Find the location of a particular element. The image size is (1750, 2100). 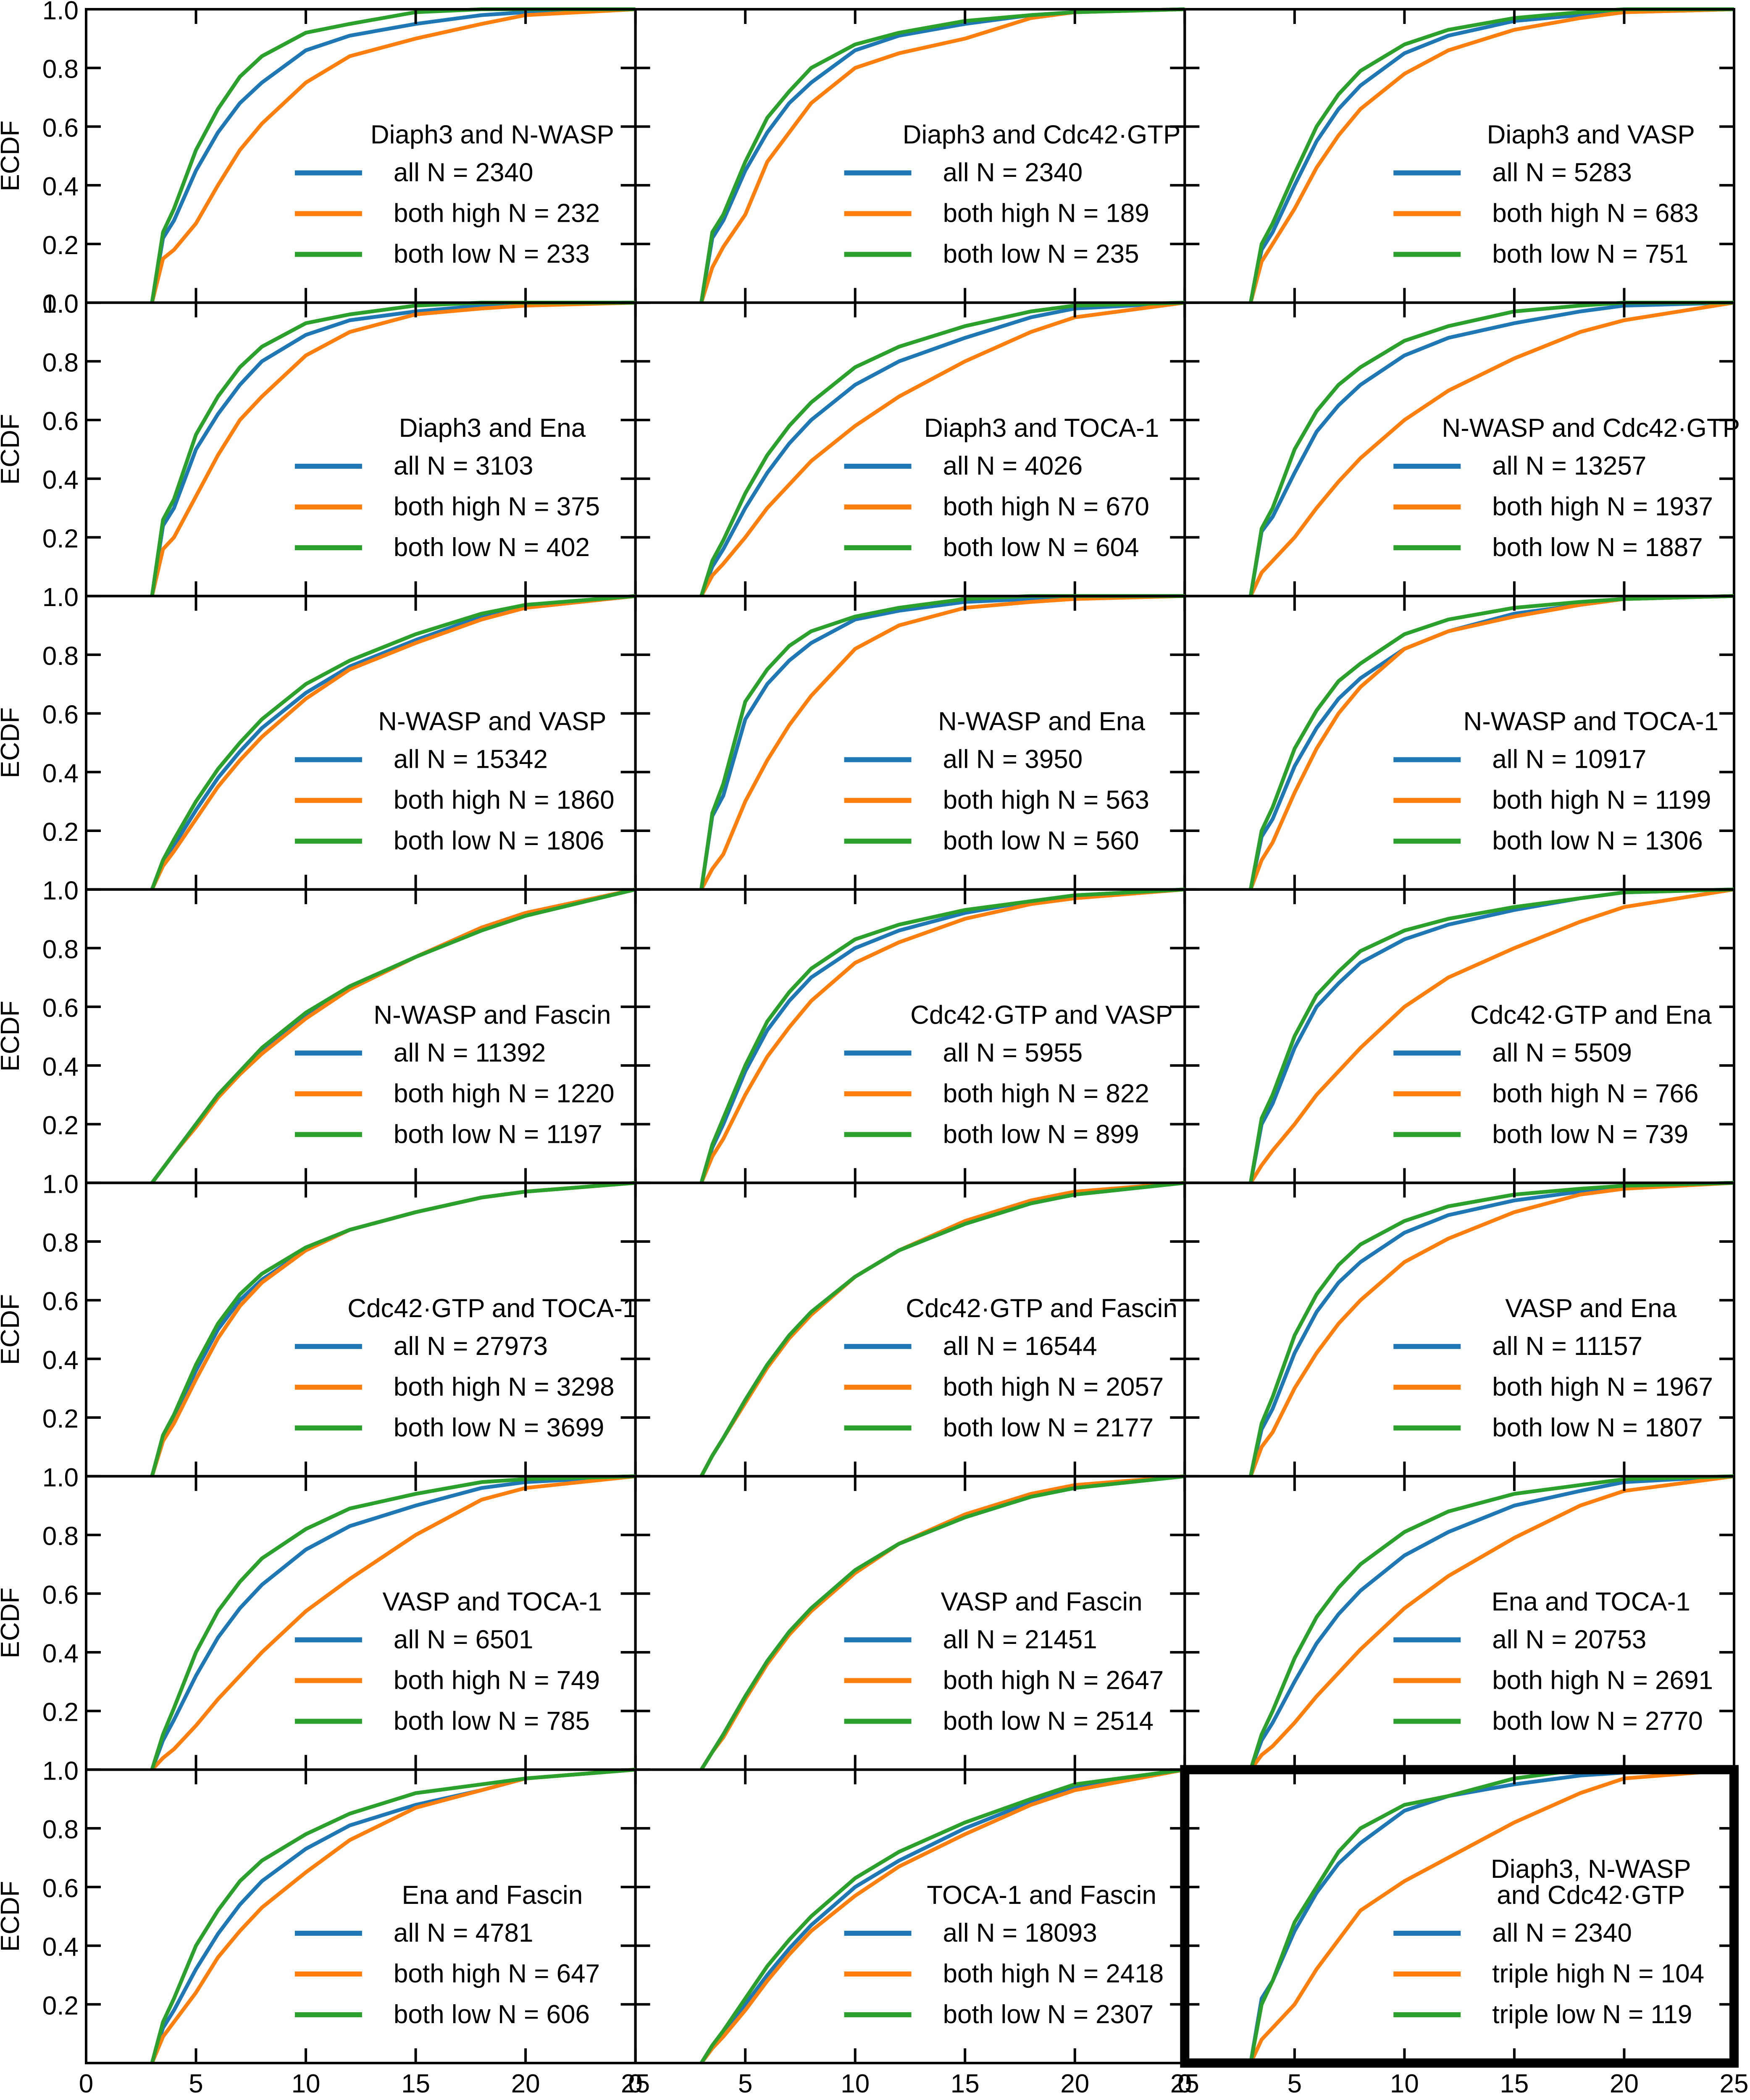

legend-entry: both low N = 1197 is located at coordinates (498, 1134).